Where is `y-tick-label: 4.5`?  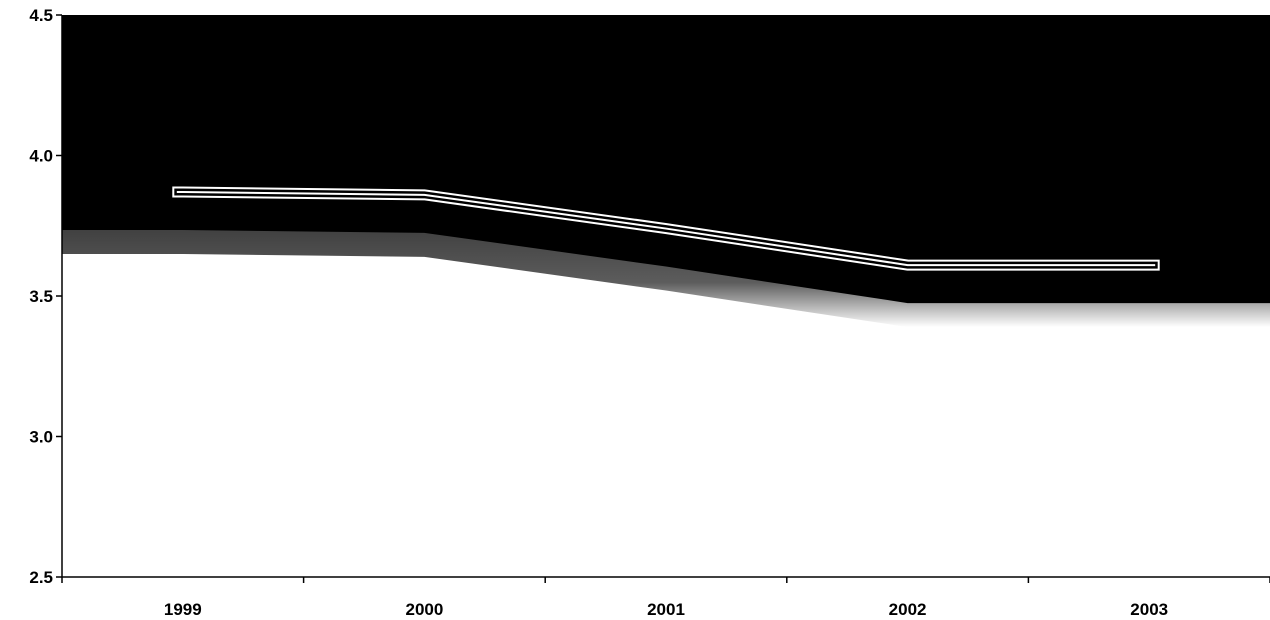 y-tick-label: 4.5 is located at coordinates (41, 15).